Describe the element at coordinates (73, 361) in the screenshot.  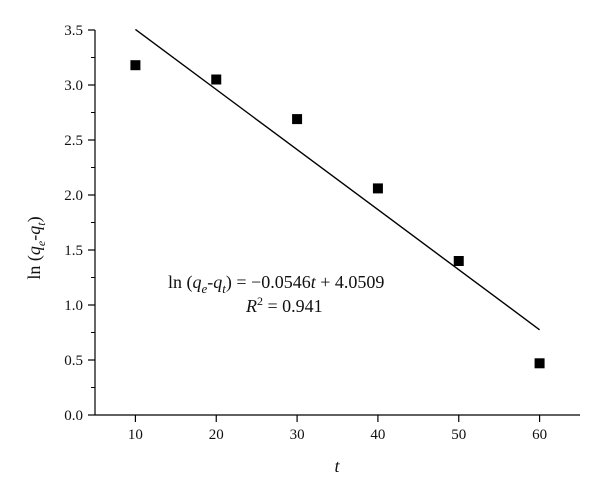
I see `y-tick-label: 0.5` at that location.